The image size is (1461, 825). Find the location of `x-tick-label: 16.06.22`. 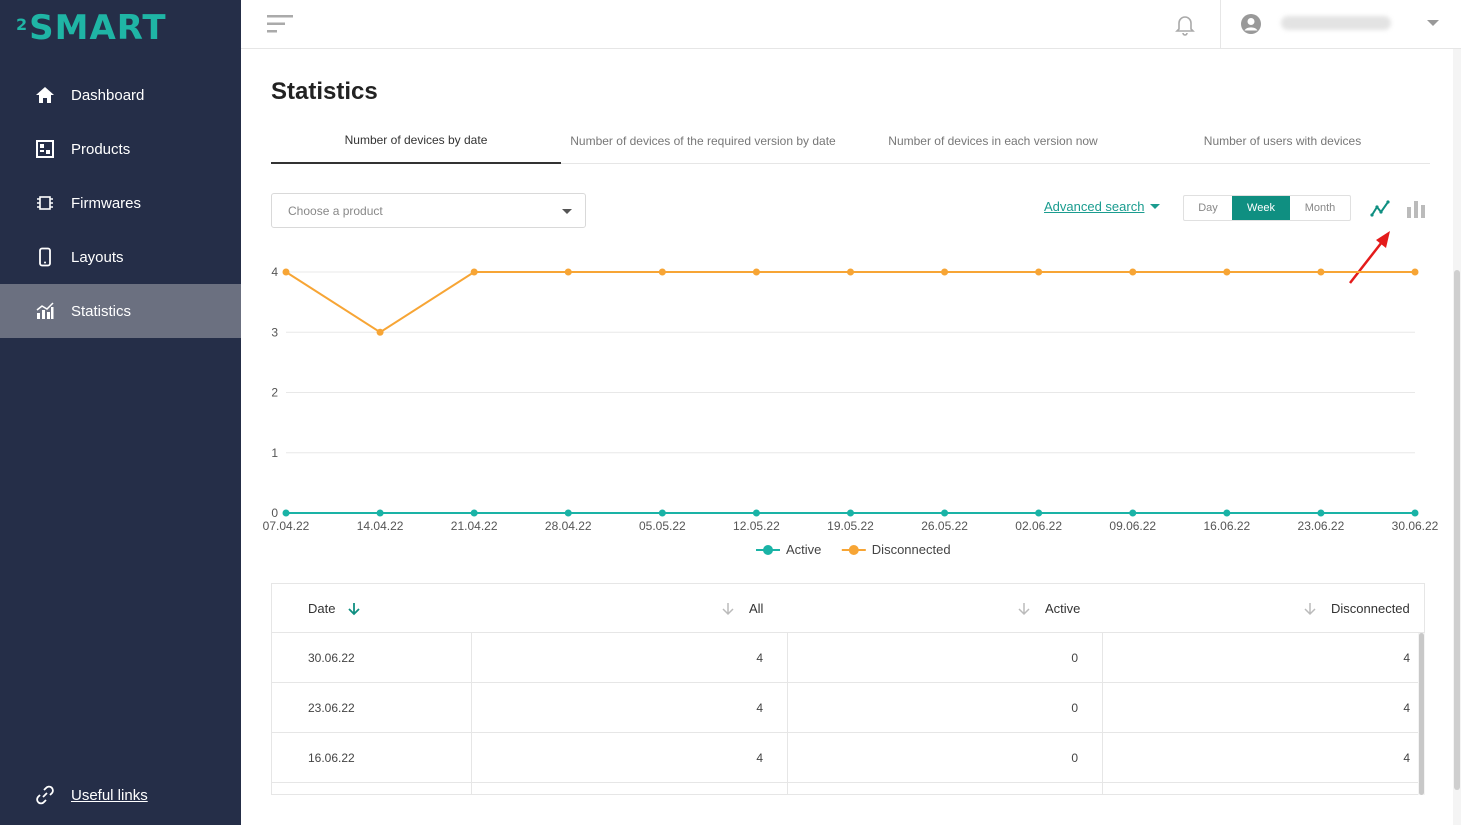

x-tick-label: 16.06.22 is located at coordinates (1226, 526).